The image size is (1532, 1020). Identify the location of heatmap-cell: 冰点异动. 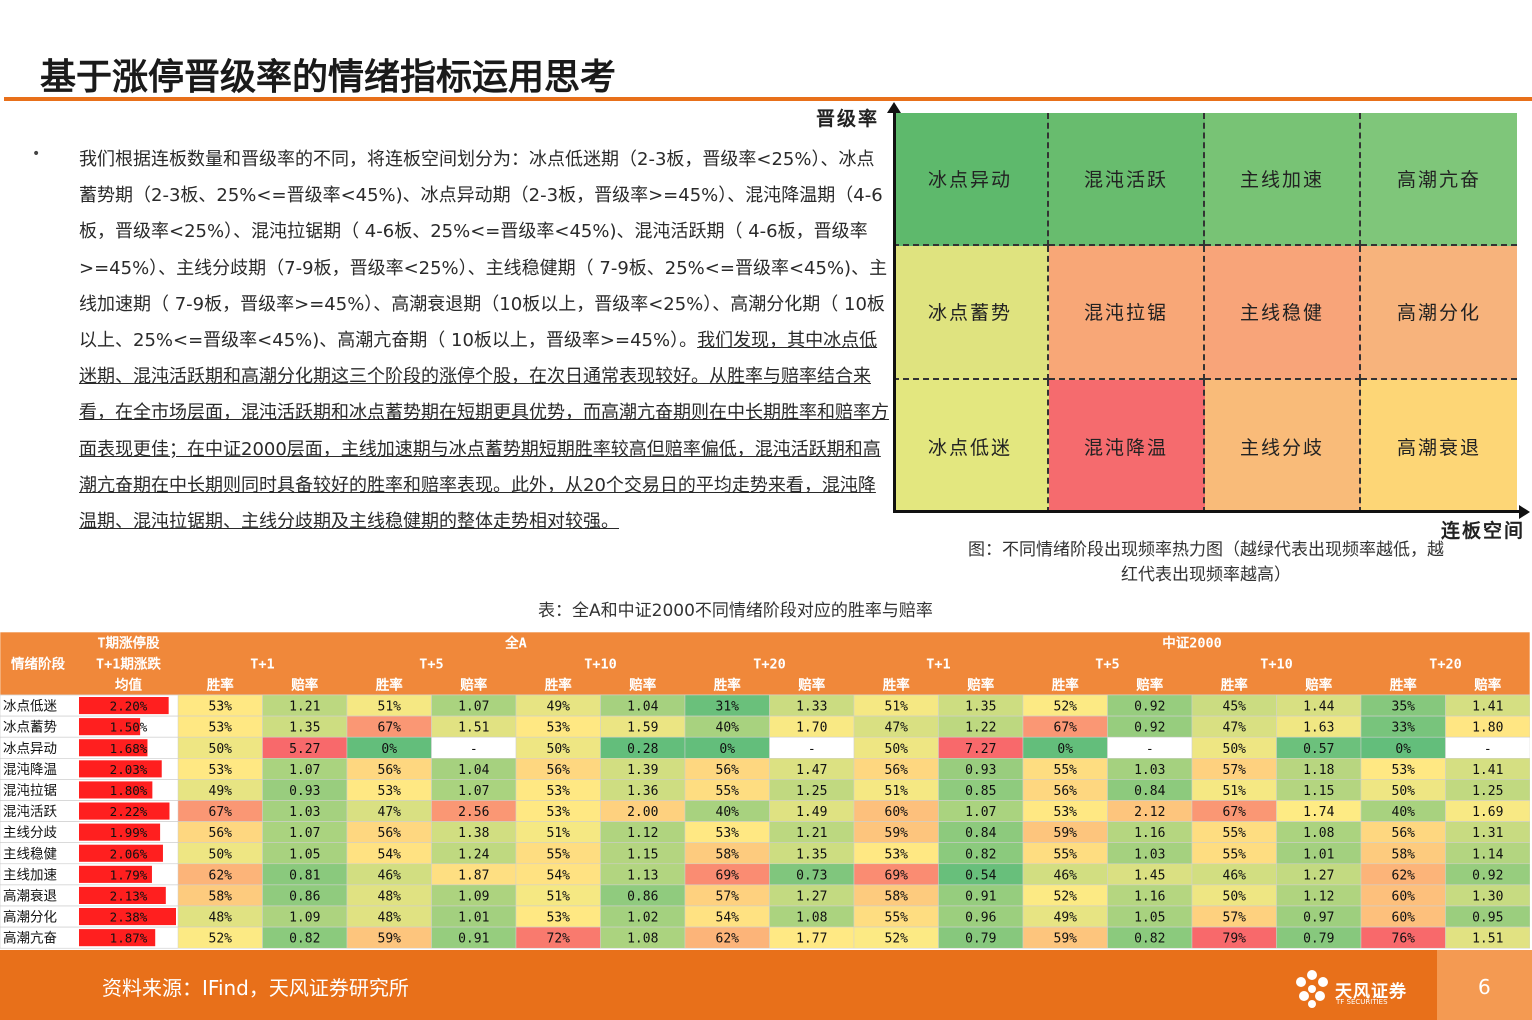
(971, 180).